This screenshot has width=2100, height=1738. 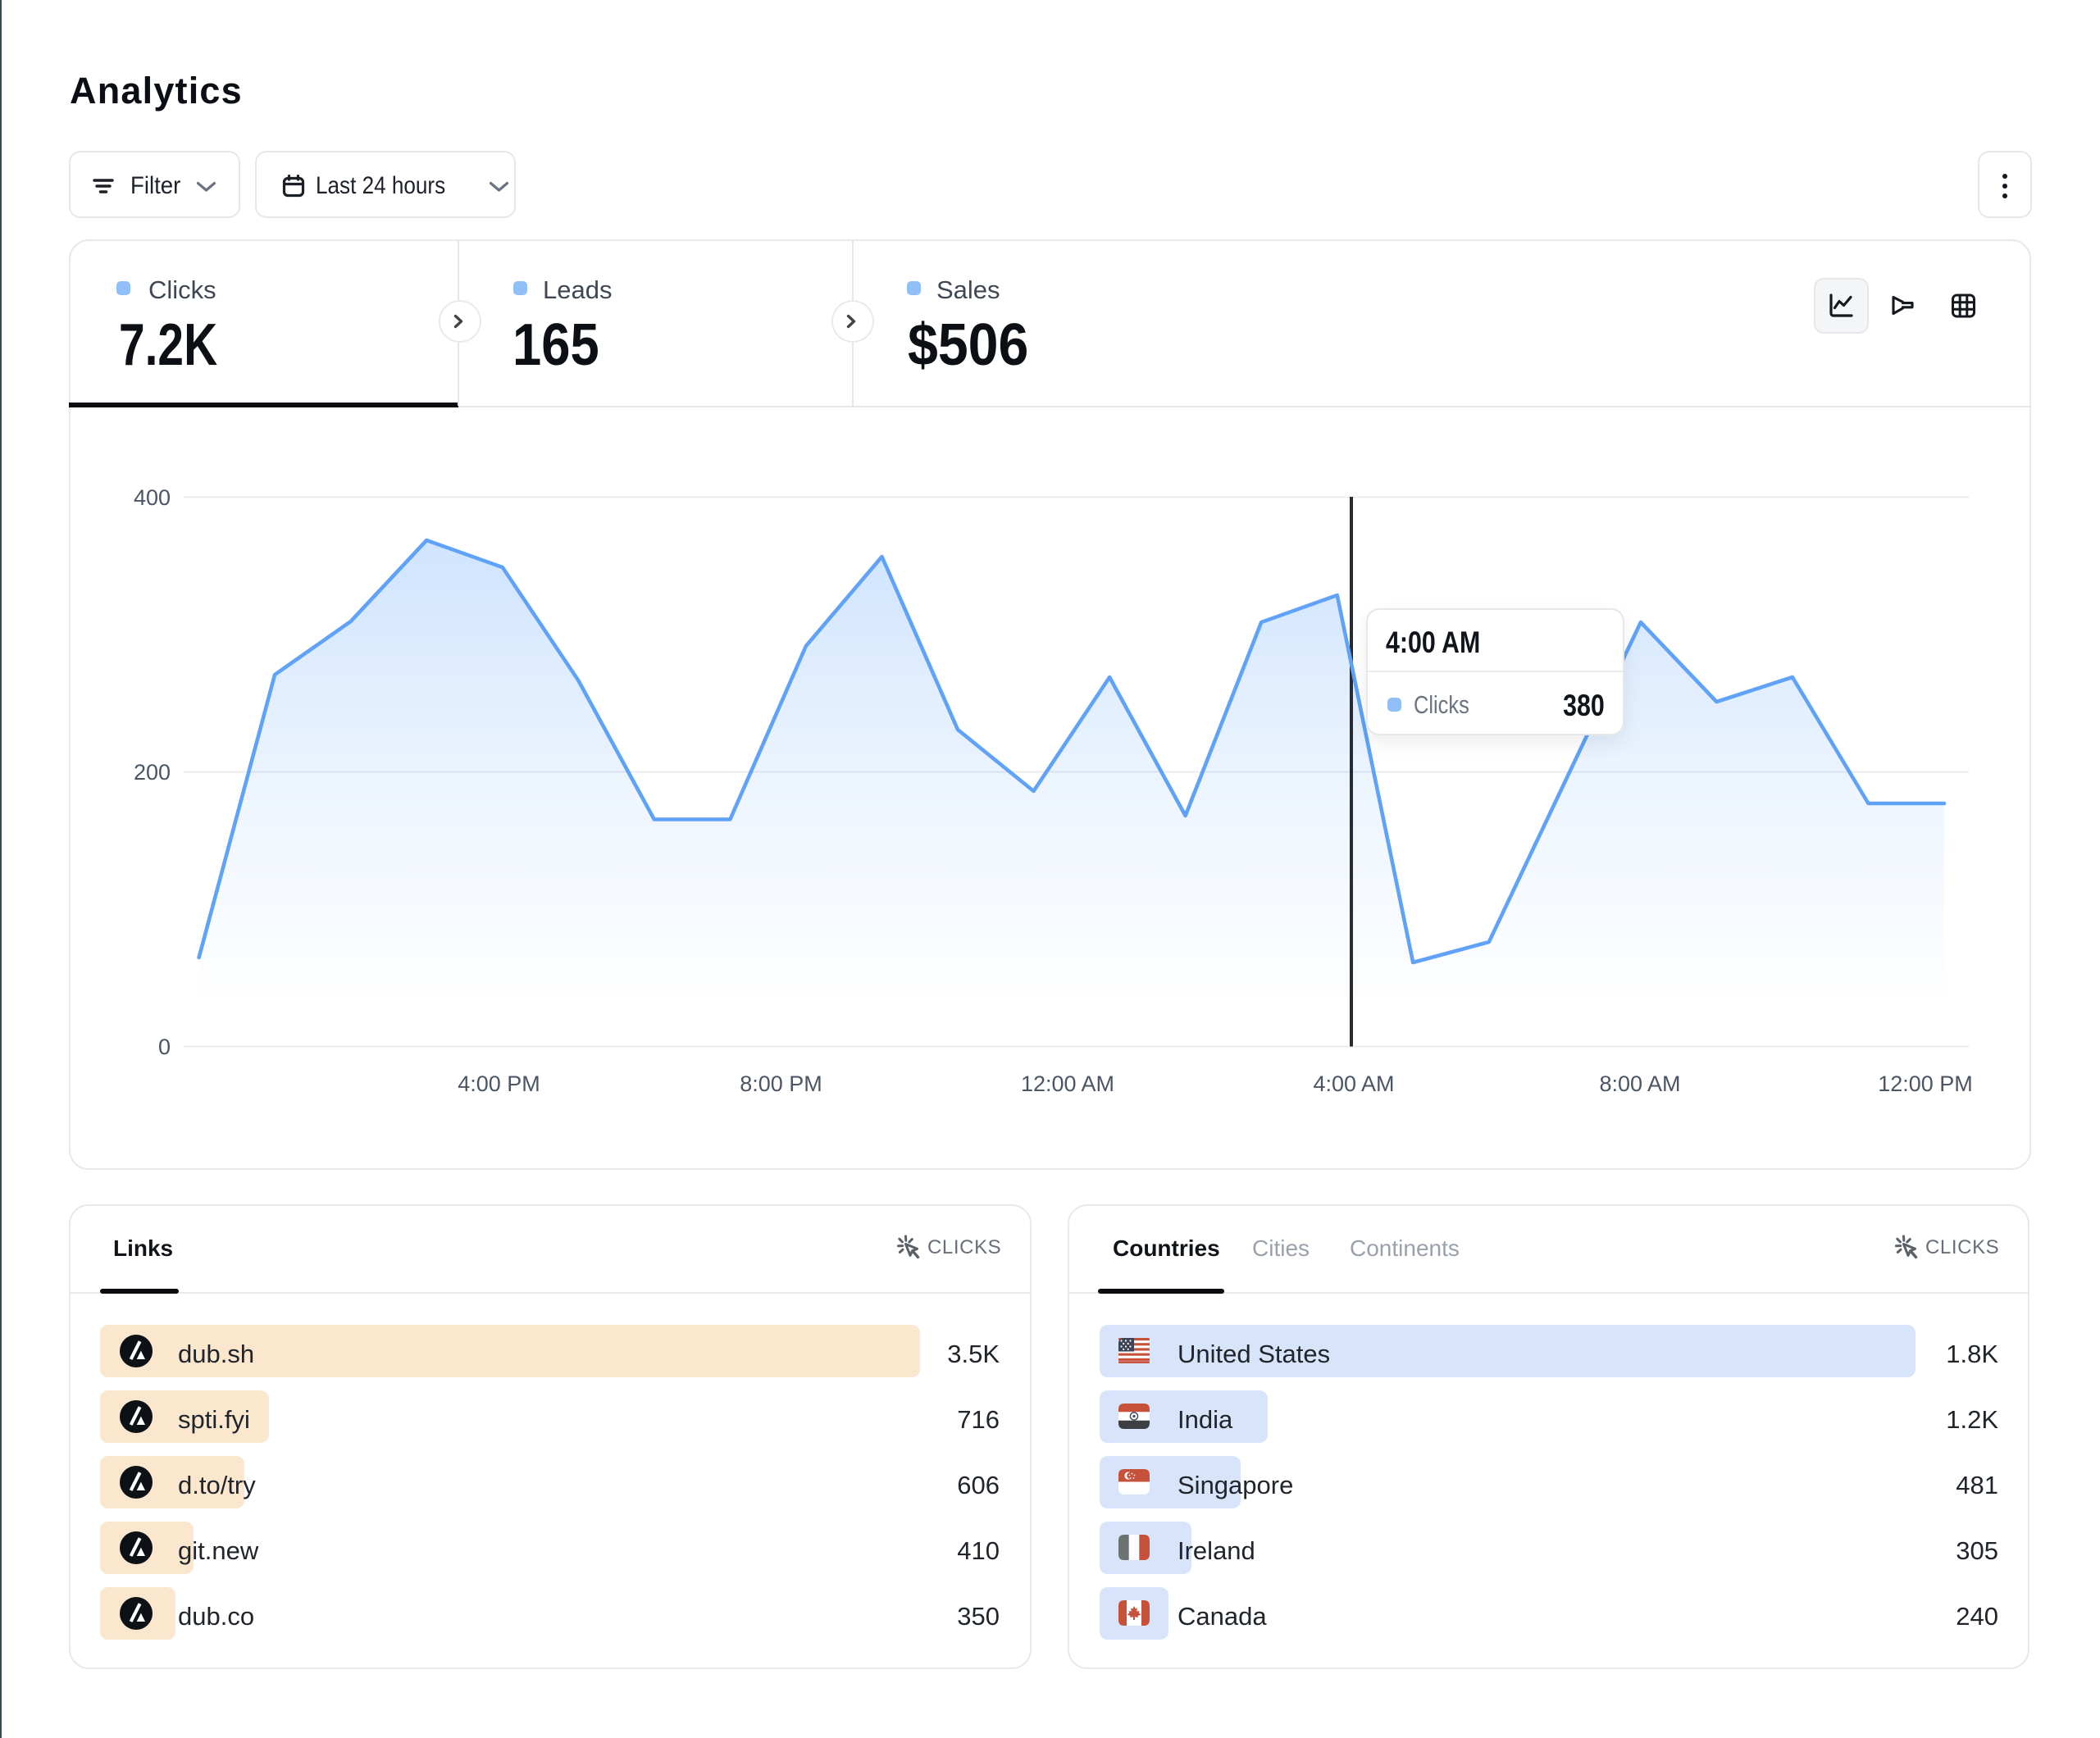 I want to click on svg-text: 12:00 PM, so click(x=1925, y=1083).